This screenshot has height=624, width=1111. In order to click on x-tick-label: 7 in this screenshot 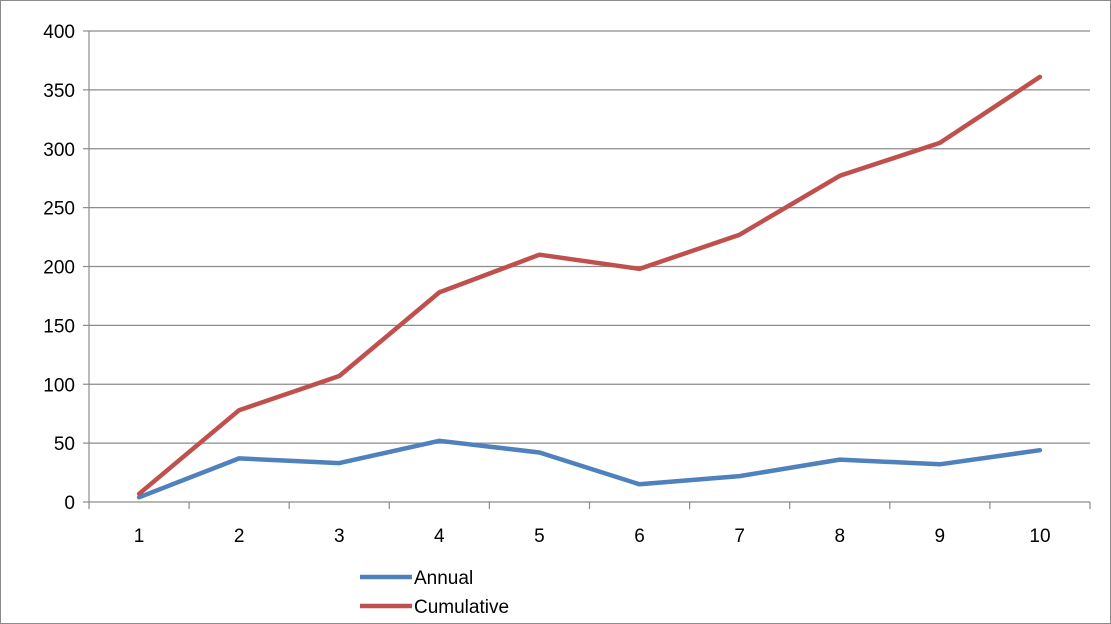, I will do `click(739, 536)`.